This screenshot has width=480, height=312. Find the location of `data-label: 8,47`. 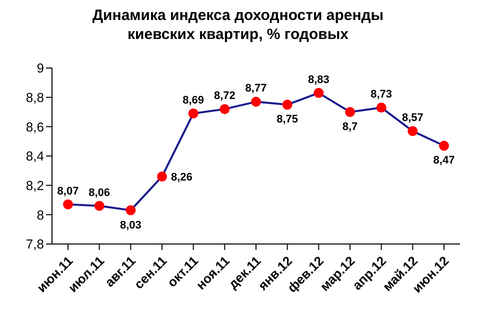

data-label: 8,47 is located at coordinates (444, 160).